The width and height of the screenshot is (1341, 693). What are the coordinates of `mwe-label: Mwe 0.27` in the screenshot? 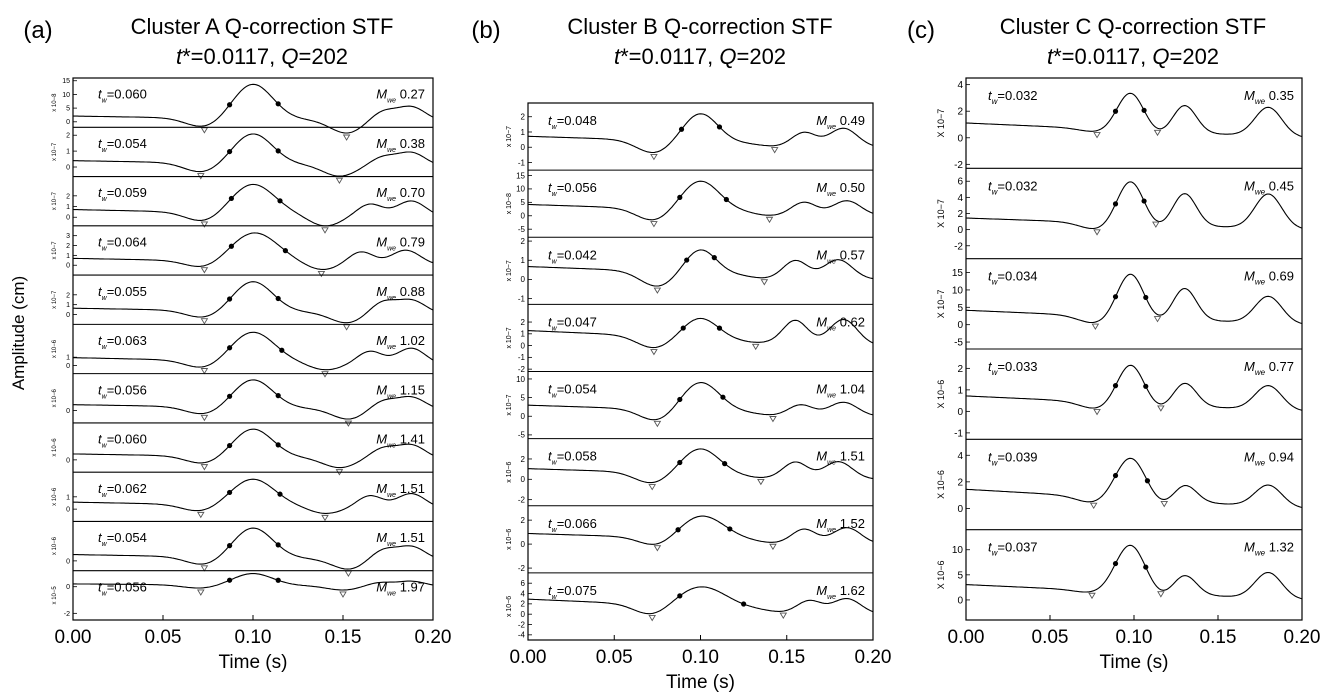 It's located at (400, 96).